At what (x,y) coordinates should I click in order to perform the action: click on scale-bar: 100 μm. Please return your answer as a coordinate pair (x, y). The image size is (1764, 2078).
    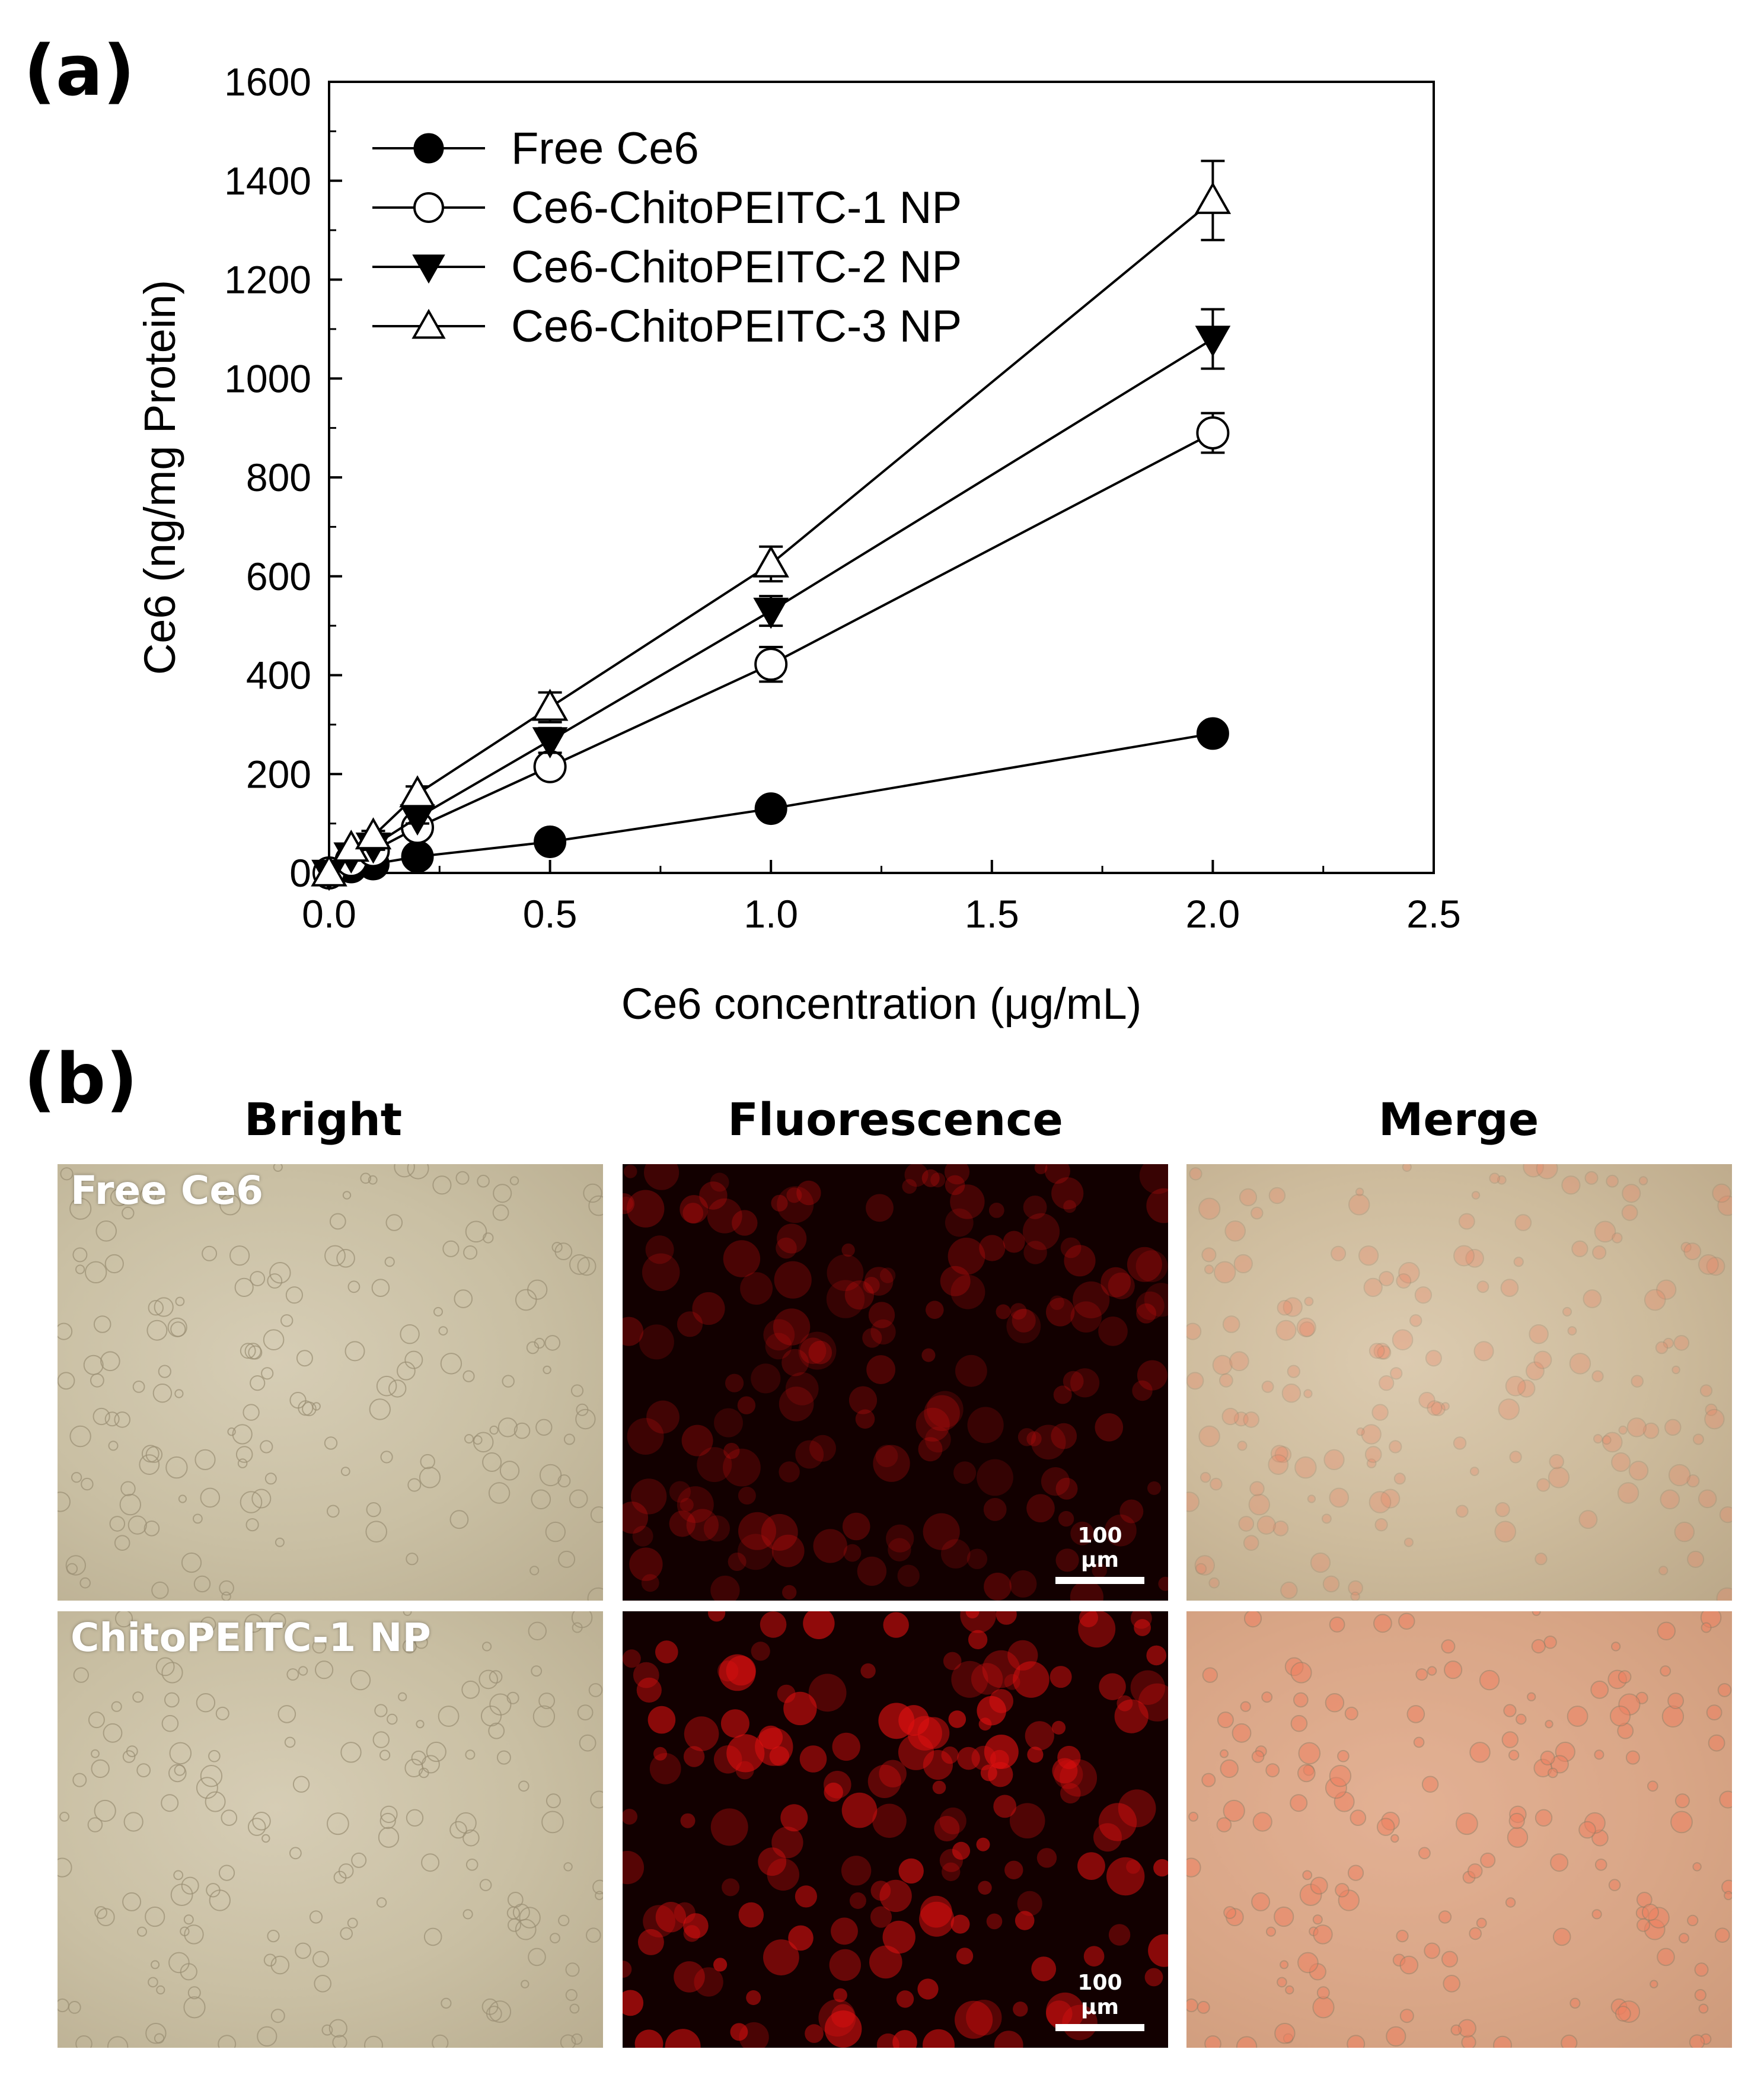
    Looking at the image, I should click on (1099, 1554).